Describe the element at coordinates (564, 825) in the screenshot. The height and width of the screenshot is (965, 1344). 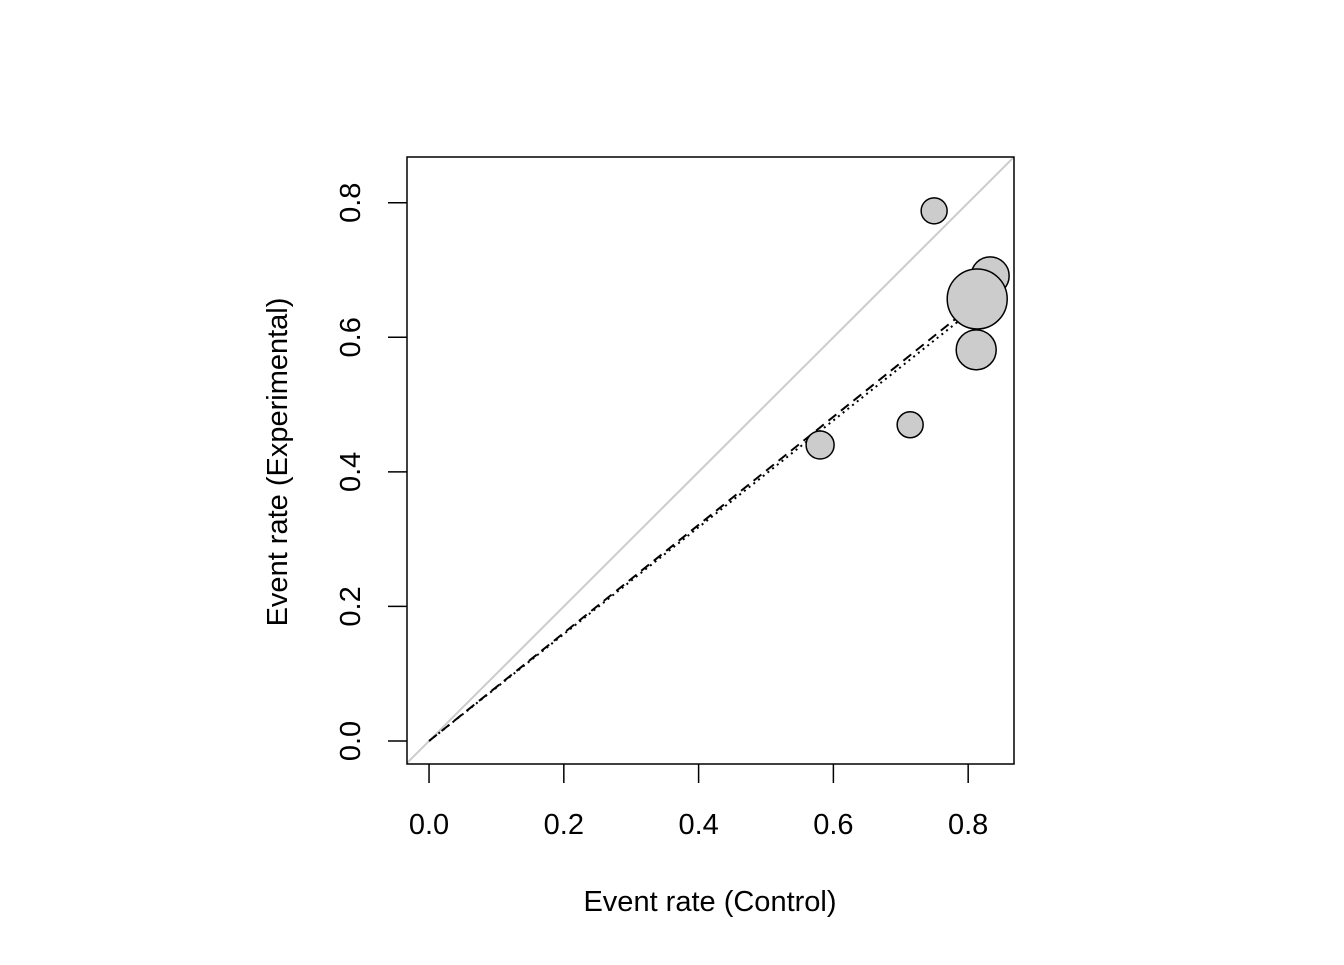
I see `x-tick-label: 0.2` at that location.